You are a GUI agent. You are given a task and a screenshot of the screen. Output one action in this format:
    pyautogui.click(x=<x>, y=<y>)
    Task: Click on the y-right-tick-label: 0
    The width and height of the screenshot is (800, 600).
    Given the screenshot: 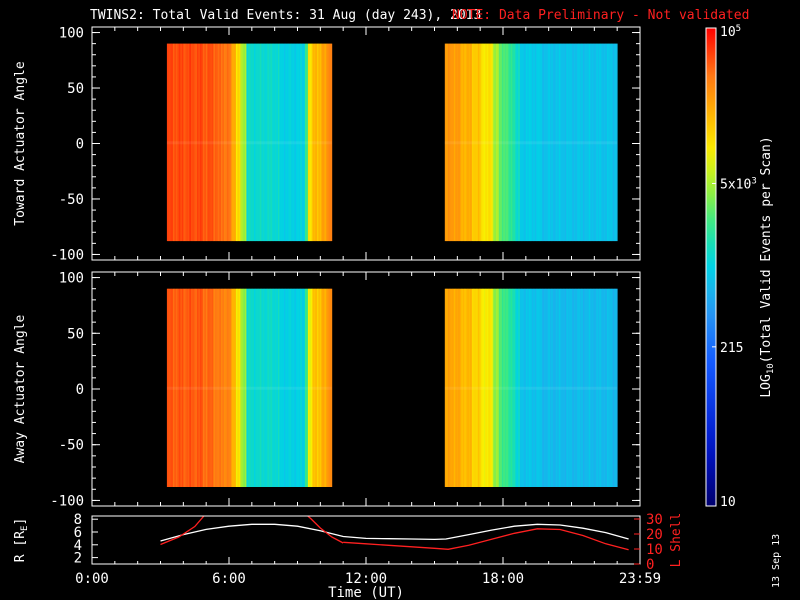 What is the action you would take?
    pyautogui.click(x=650, y=565)
    